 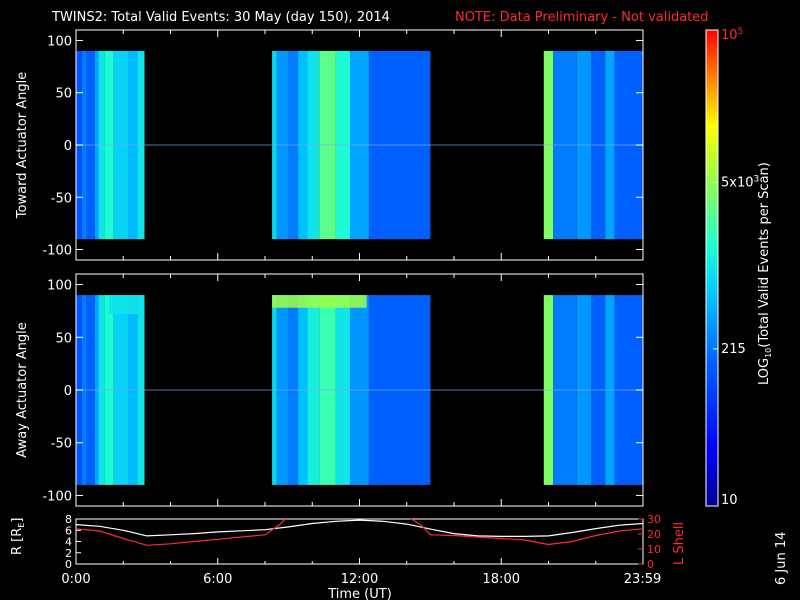 What do you see at coordinates (654, 534) in the screenshot?
I see `lshell-tick-label: 20` at bounding box center [654, 534].